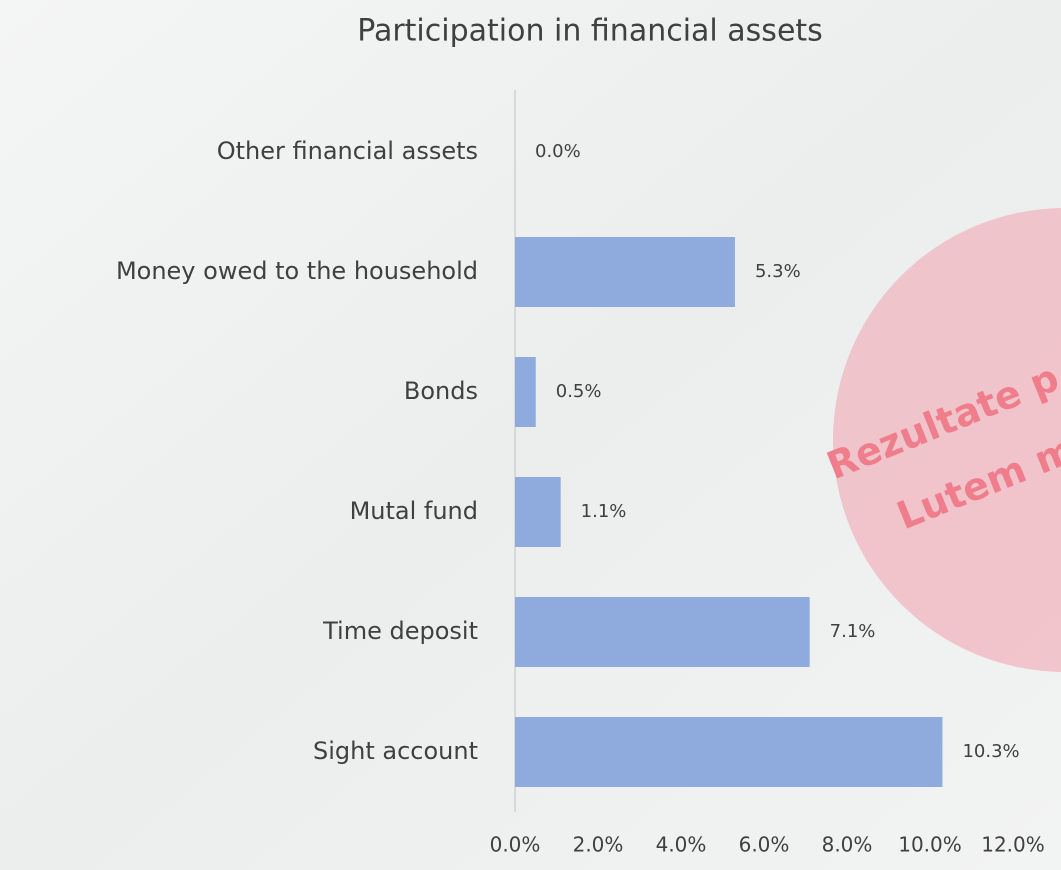 The height and width of the screenshot is (870, 1061). Describe the element at coordinates (778, 271) in the screenshot. I see `value-label: 5.3%` at that location.